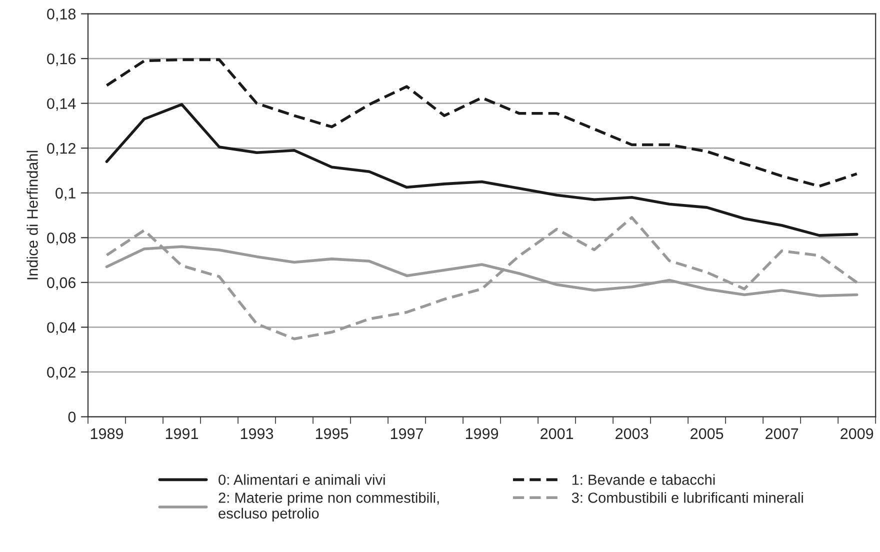 This screenshot has width=880, height=552. What do you see at coordinates (61, 373) in the screenshot?
I see `y-tick-label: 0,02` at bounding box center [61, 373].